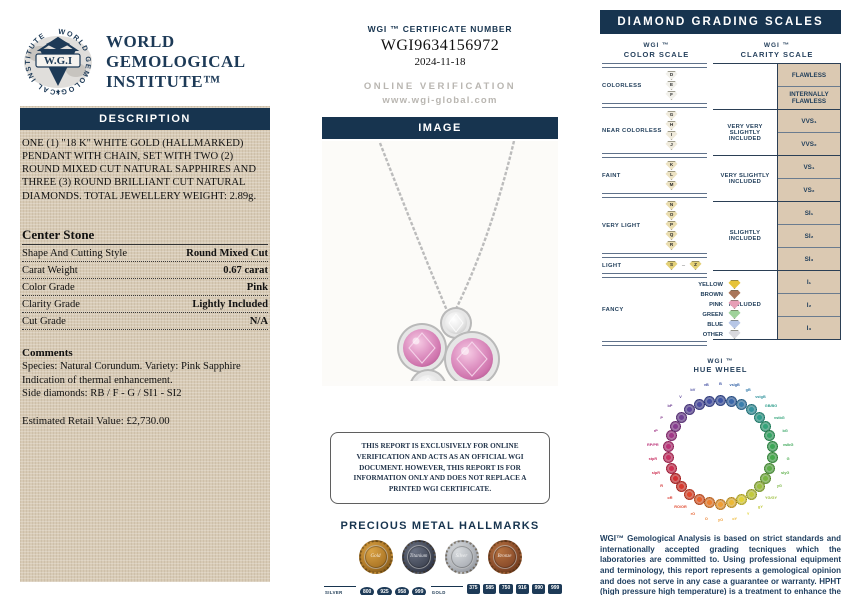  Describe the element at coordinates (656, 45) in the screenshot. I see `color-scale-brand: WGI ™` at that location.